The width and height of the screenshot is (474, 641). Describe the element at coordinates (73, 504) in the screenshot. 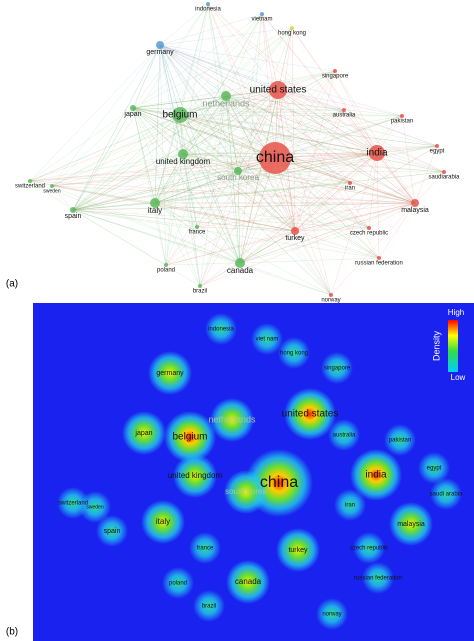

I see `node-label: switzerland` at that location.